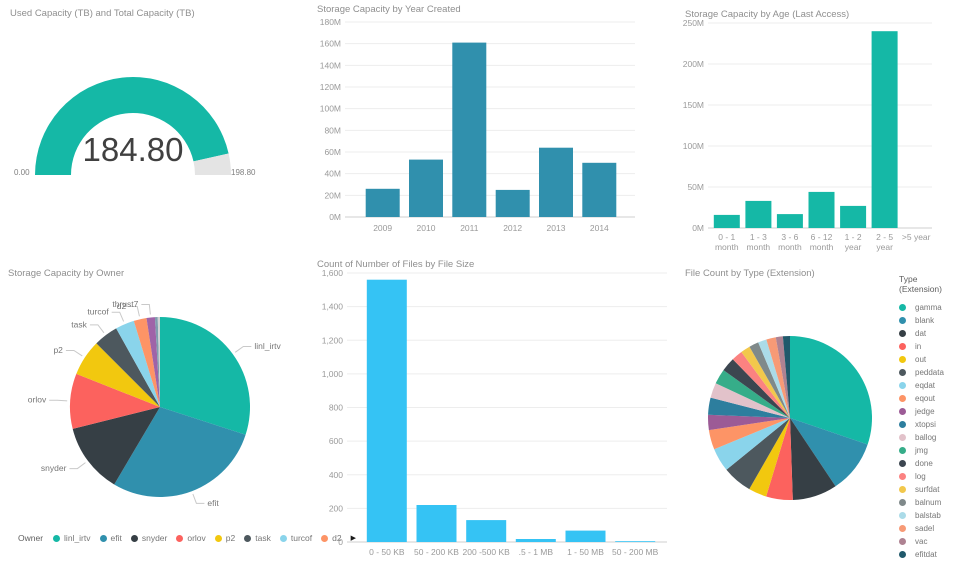  I want to click on x-axis-tick: 2 - 5, so click(884, 237).